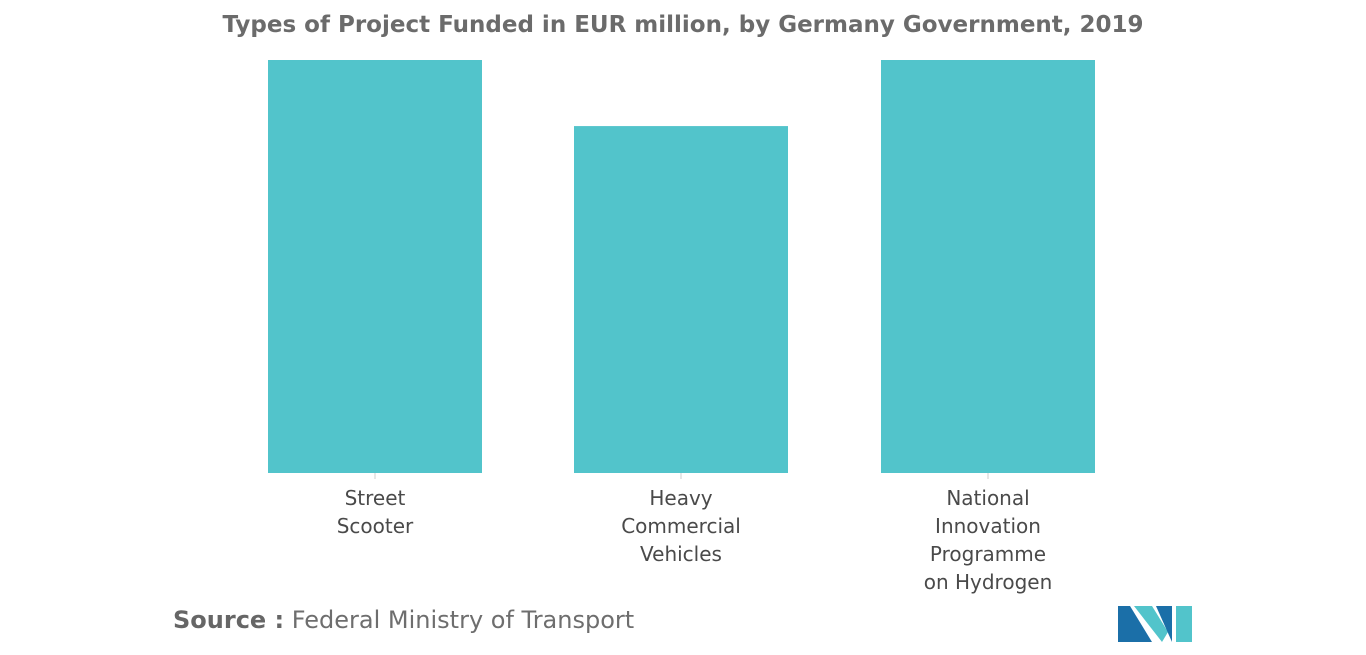 This screenshot has width=1366, height=655. Describe the element at coordinates (1135, 624) in the screenshot. I see `logo-left-shape` at that location.